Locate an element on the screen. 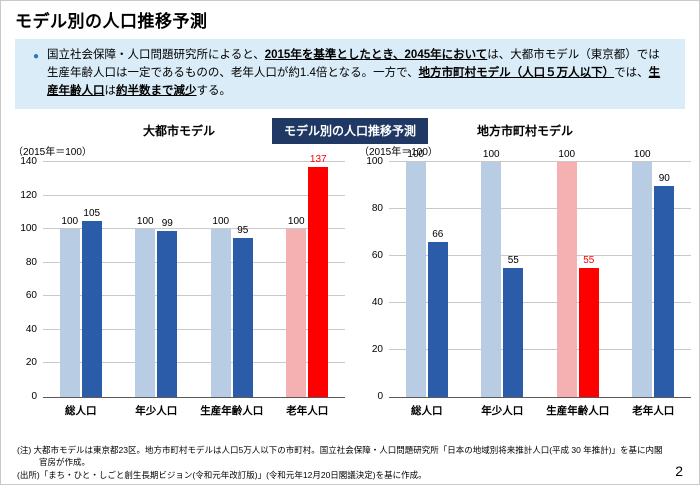 The width and height of the screenshot is (700, 485). bar-value-label: 66 is located at coordinates (438, 234).